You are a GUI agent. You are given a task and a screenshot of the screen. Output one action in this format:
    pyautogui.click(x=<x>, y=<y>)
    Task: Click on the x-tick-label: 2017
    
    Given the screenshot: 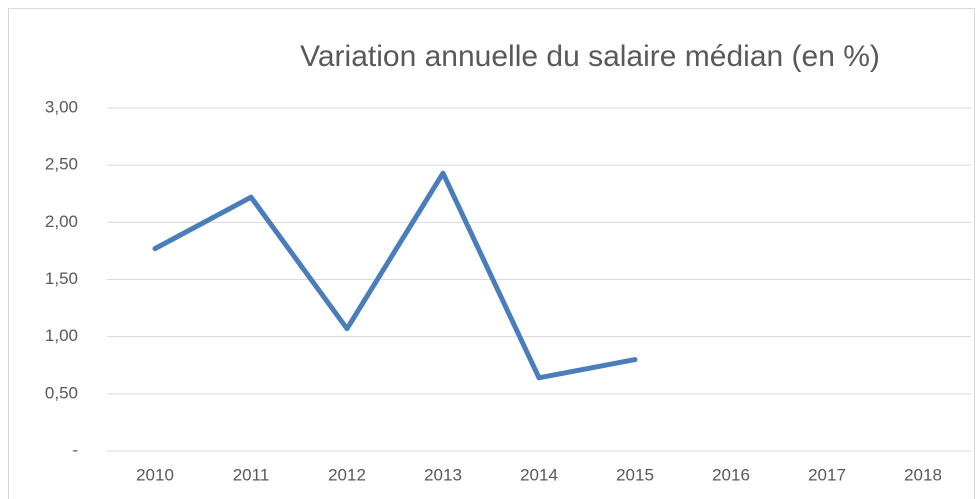 What is the action you would take?
    pyautogui.click(x=827, y=474)
    